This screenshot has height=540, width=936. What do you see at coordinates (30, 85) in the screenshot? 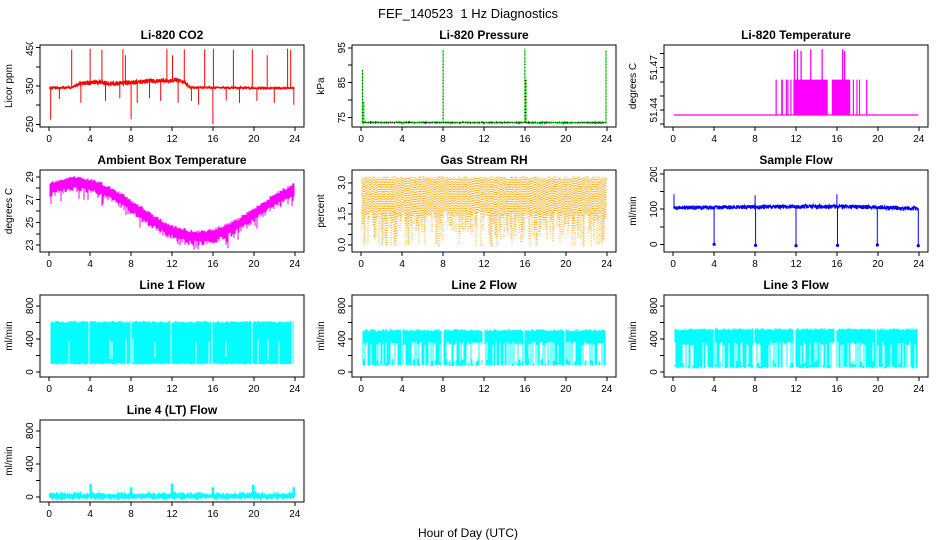
I see `svg-text: 350` at bounding box center [30, 85].